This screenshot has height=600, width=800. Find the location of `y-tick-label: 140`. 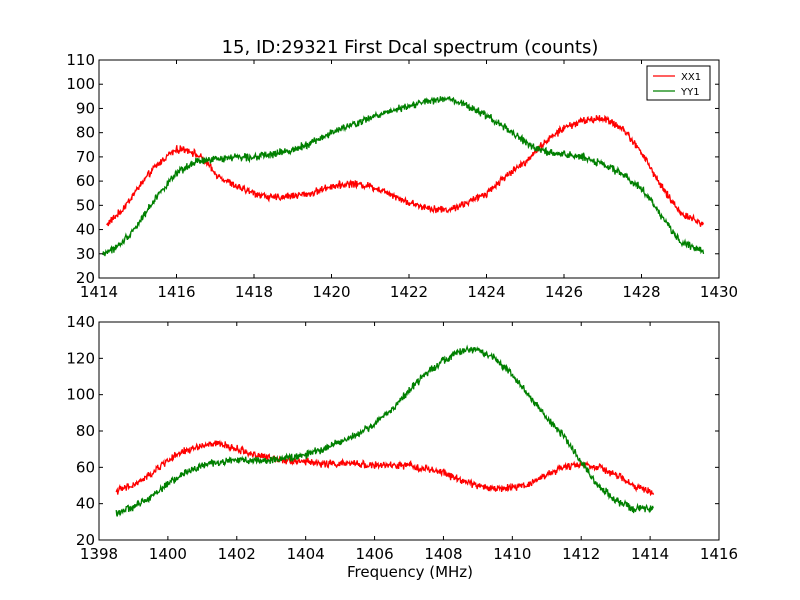

y-tick-label: 140 is located at coordinates (80, 322).